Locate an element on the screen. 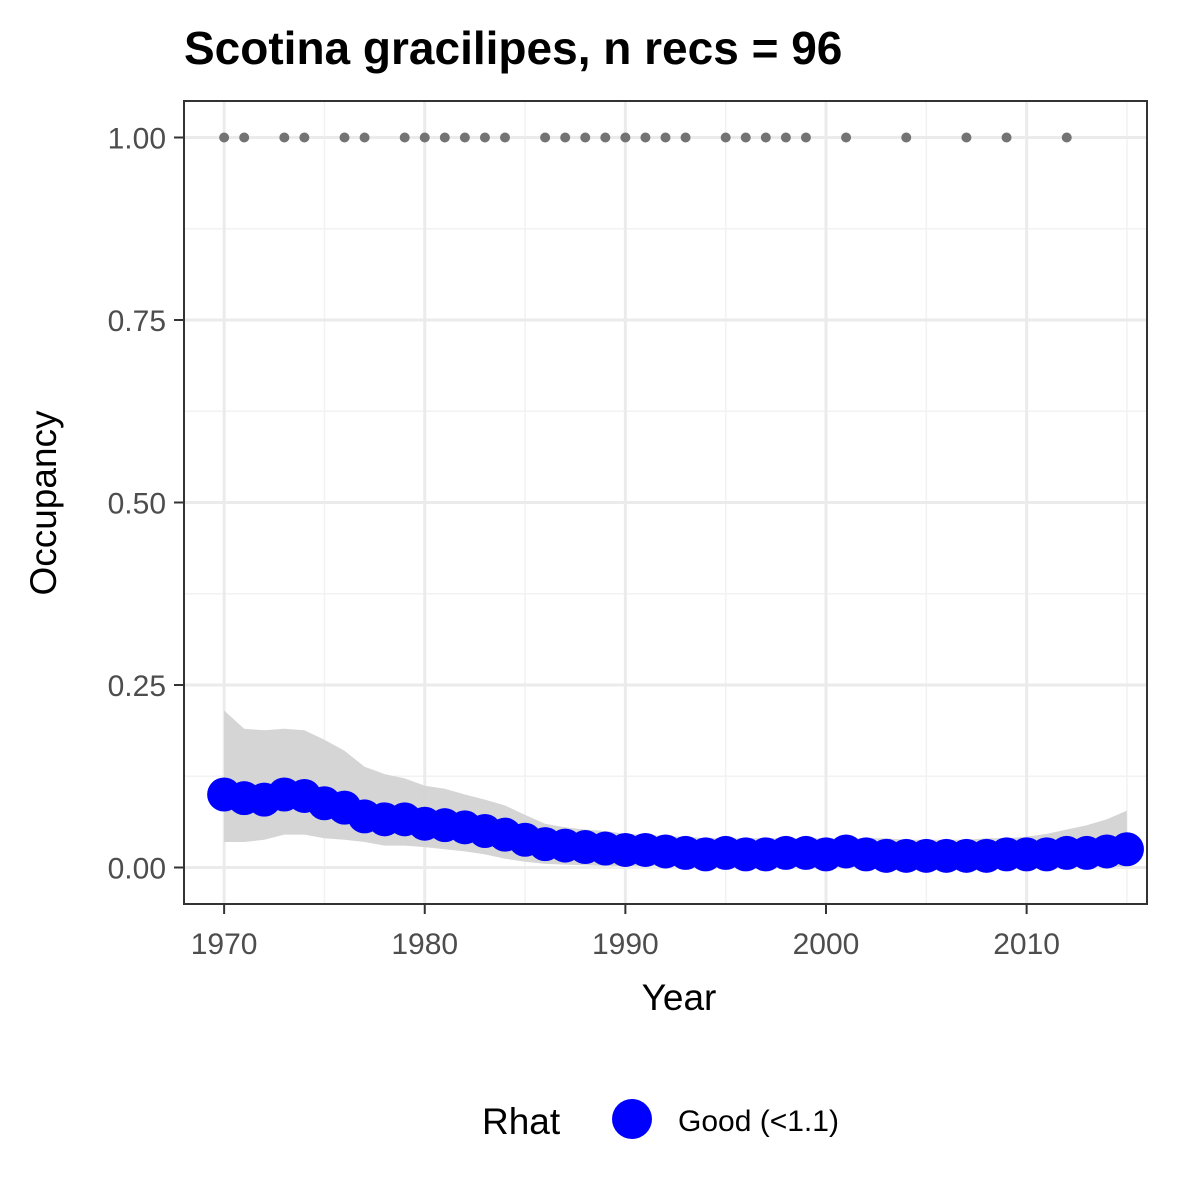  legend: Rhat Good (<1.1) is located at coordinates (660, 1120).